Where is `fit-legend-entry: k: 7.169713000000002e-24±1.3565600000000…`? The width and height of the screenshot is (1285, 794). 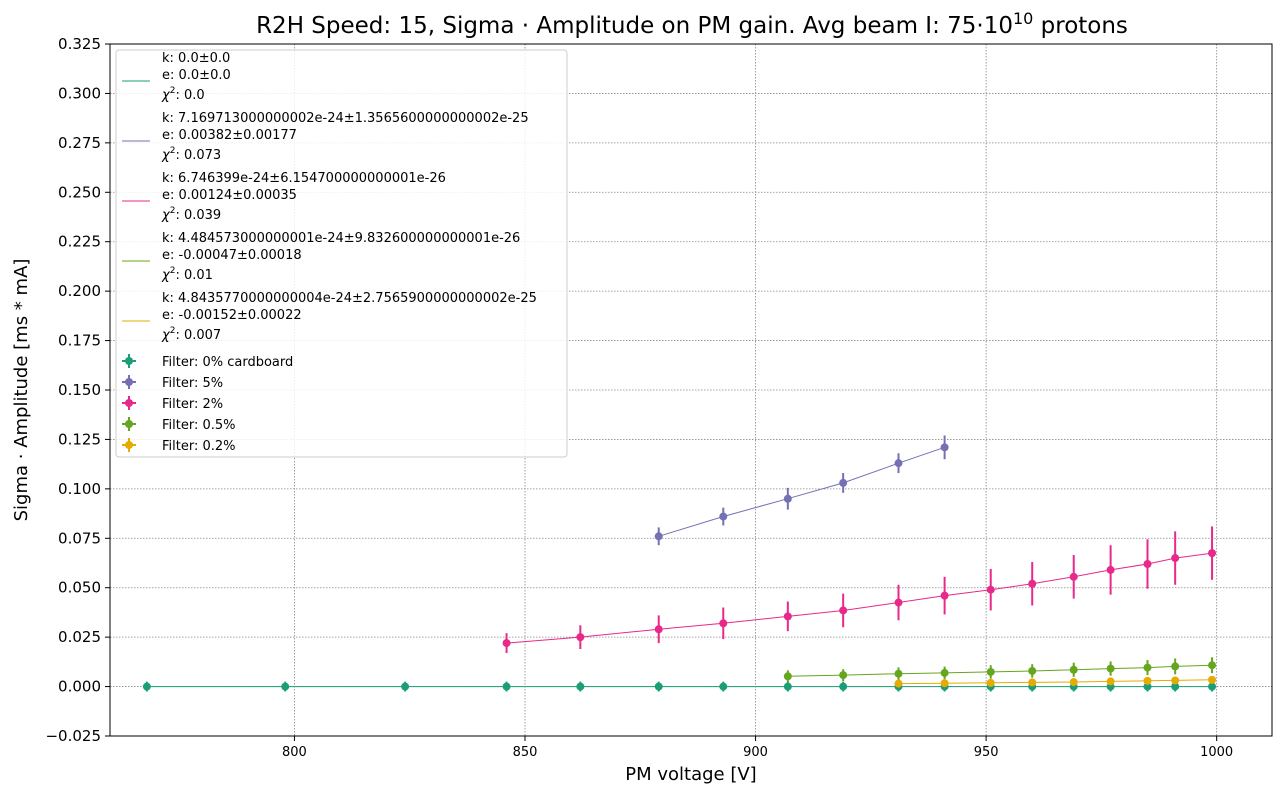 fit-legend-entry: k: 7.169713000000002e-24±1.3565600000000… is located at coordinates (325, 137).